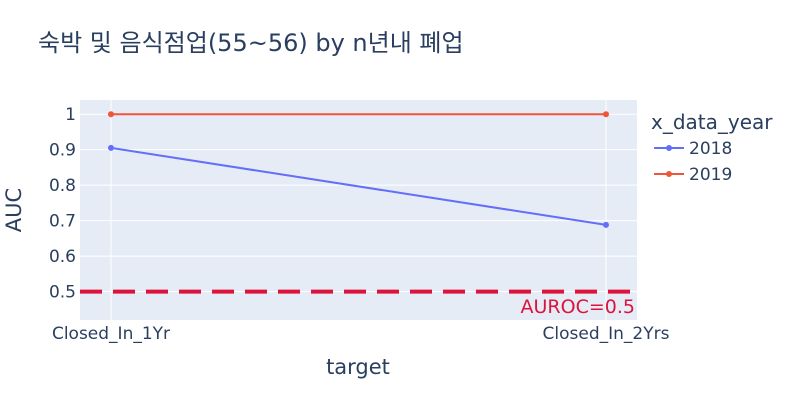 The image size is (800, 400). Describe the element at coordinates (14, 210) in the screenshot. I see `y-axis-title: AUC` at that location.